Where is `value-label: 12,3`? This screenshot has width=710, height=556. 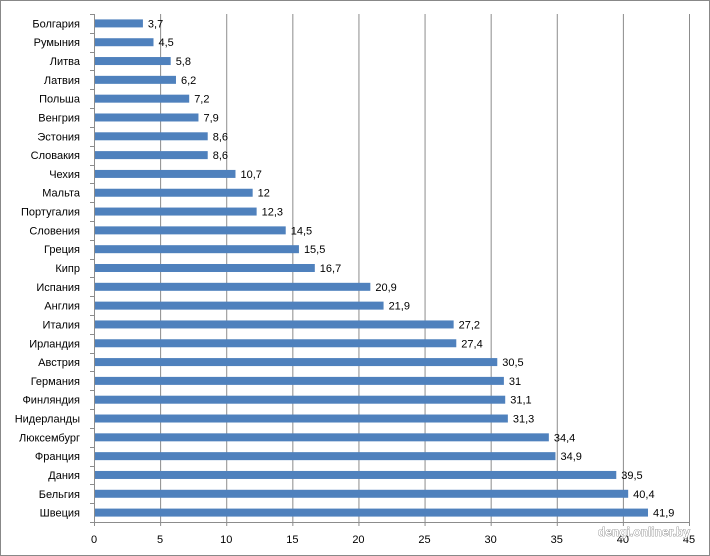 value-label: 12,3 is located at coordinates (272, 213).